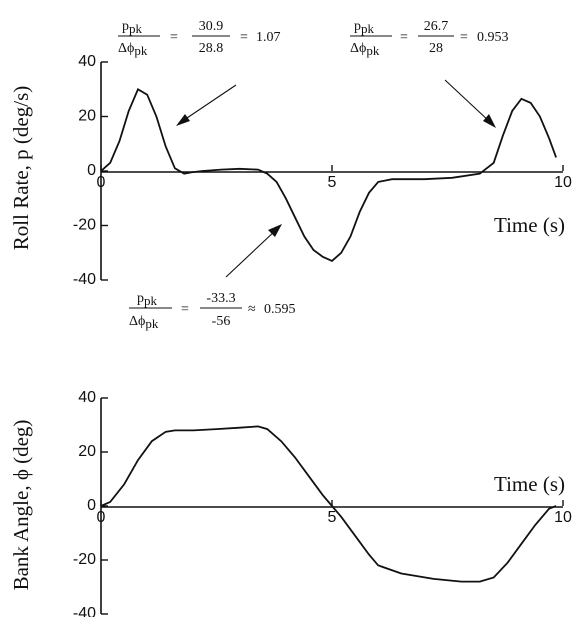 The image size is (580, 617). Describe the element at coordinates (152, 323) in the screenshot. I see `ann3-den-sub: pk` at that location.